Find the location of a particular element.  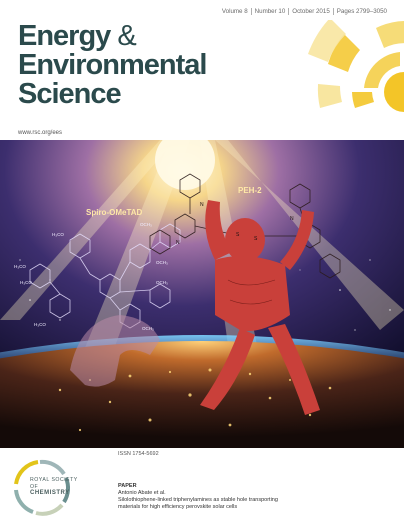

paper-authors: Antonio Abate et al. is located at coordinates (248, 493).